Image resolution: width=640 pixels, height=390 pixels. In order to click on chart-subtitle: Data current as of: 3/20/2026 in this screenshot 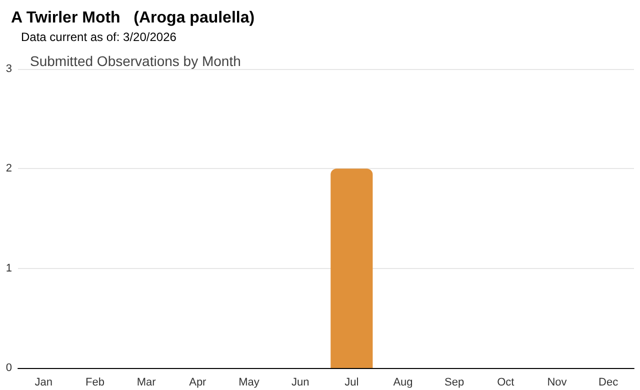, I will do `click(99, 37)`.